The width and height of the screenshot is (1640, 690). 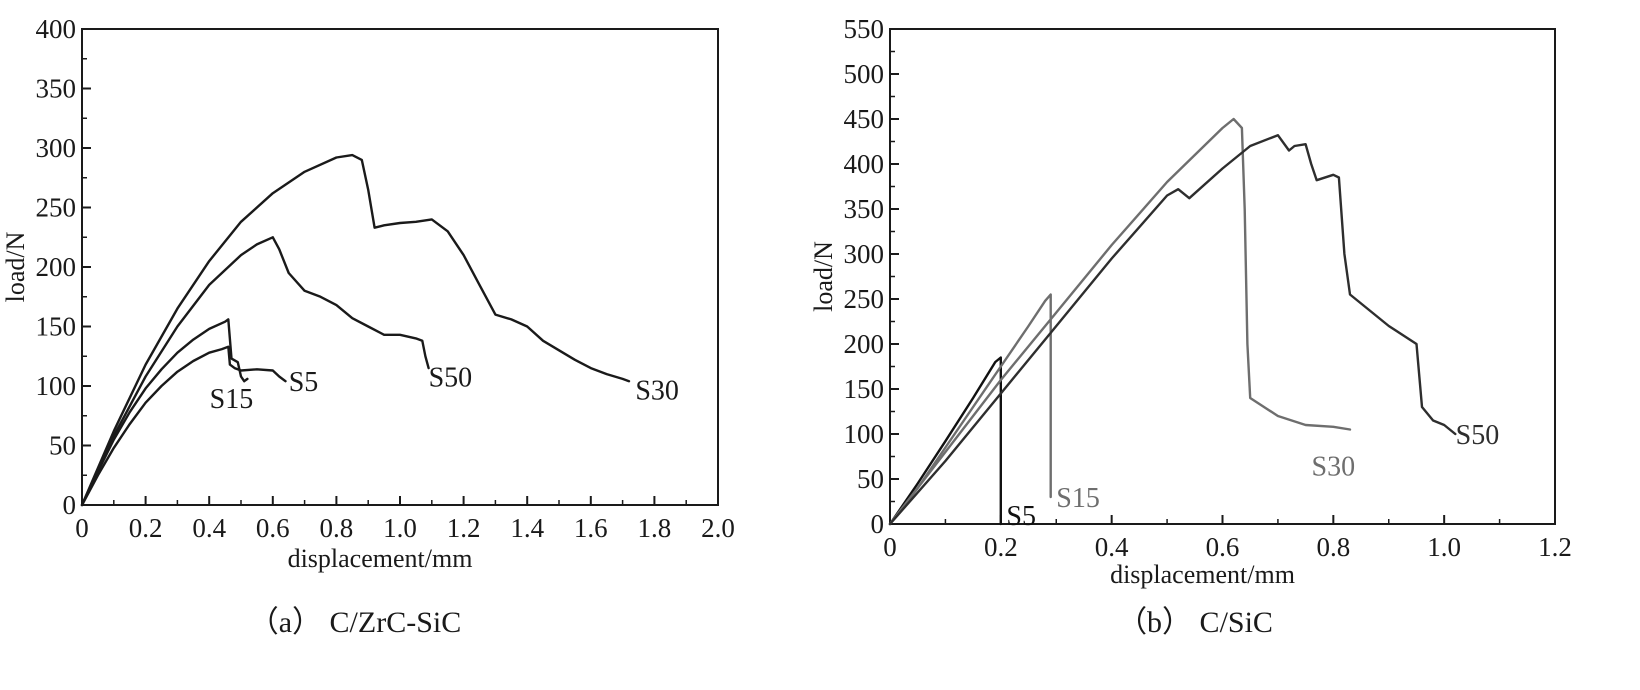 I want to click on y-tick-label: 550, so click(x=864, y=29).